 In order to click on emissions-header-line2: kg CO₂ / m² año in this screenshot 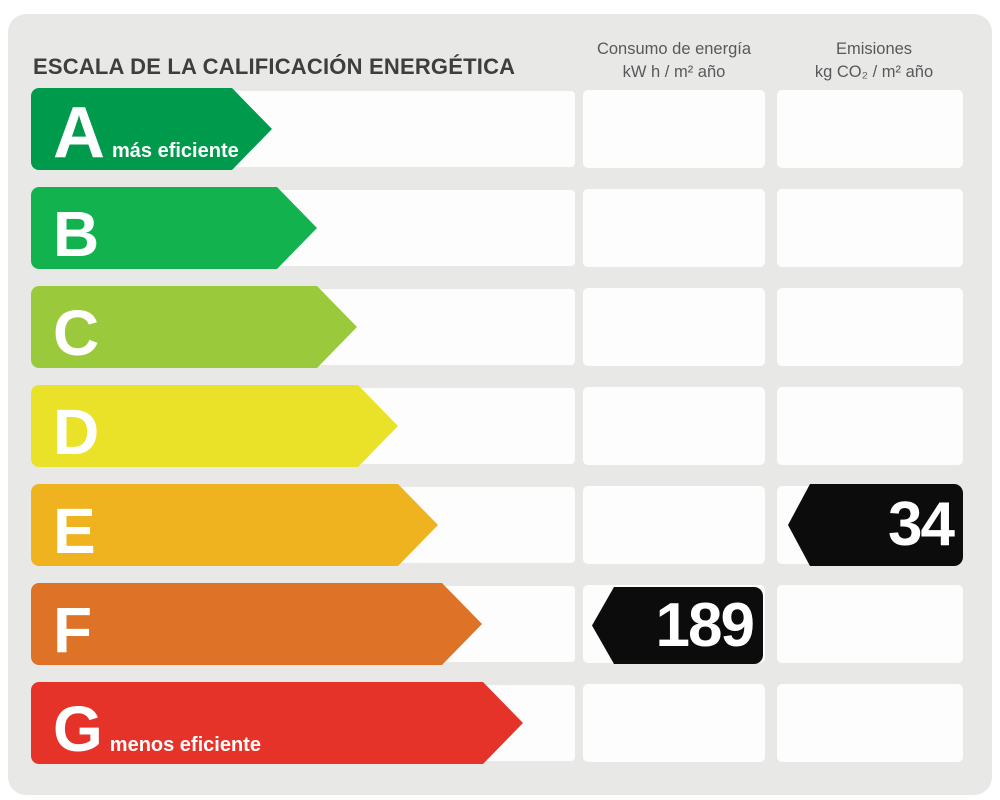, I will do `click(874, 72)`.